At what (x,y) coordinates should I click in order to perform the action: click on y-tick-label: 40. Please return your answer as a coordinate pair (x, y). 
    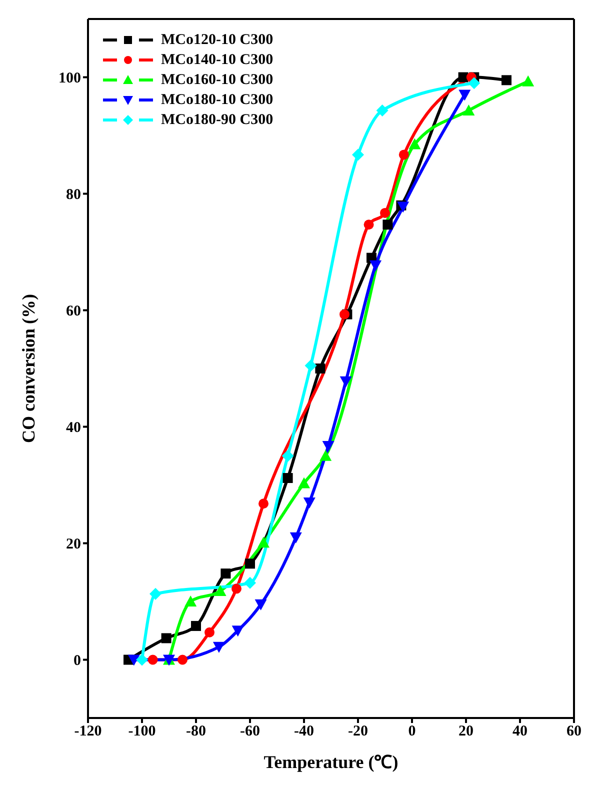
    Looking at the image, I should click on (73, 428).